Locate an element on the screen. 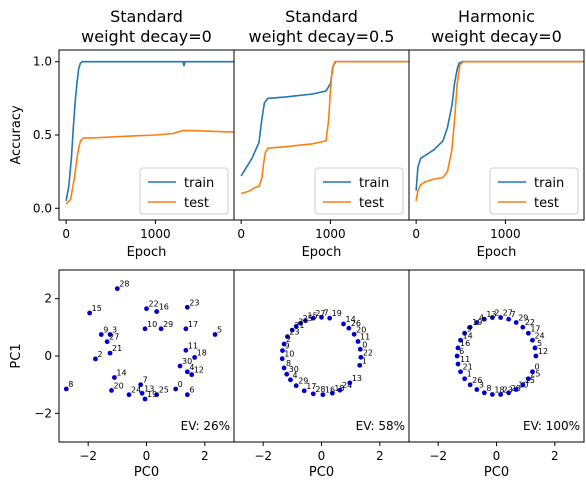 The height and width of the screenshot is (480, 586). x-tick-label: −2 is located at coordinates (88, 456).